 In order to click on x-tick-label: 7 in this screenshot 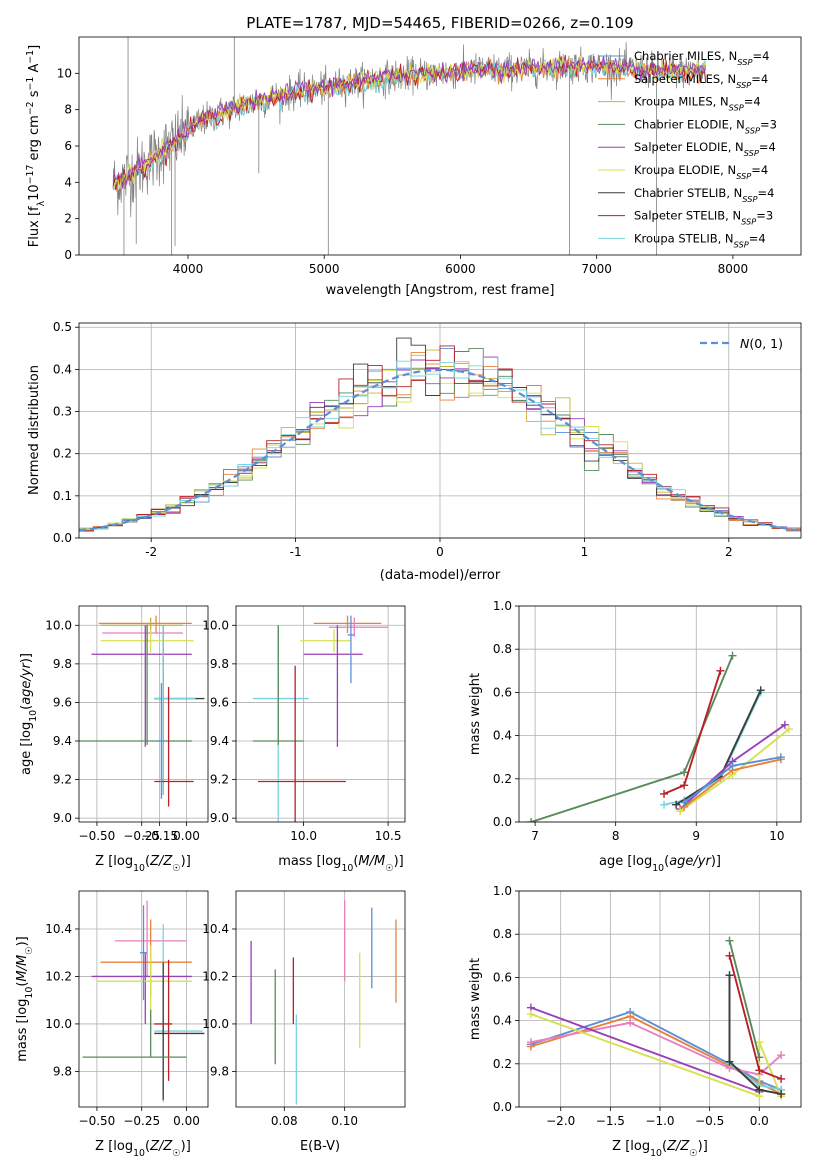, I will do `click(535, 836)`.